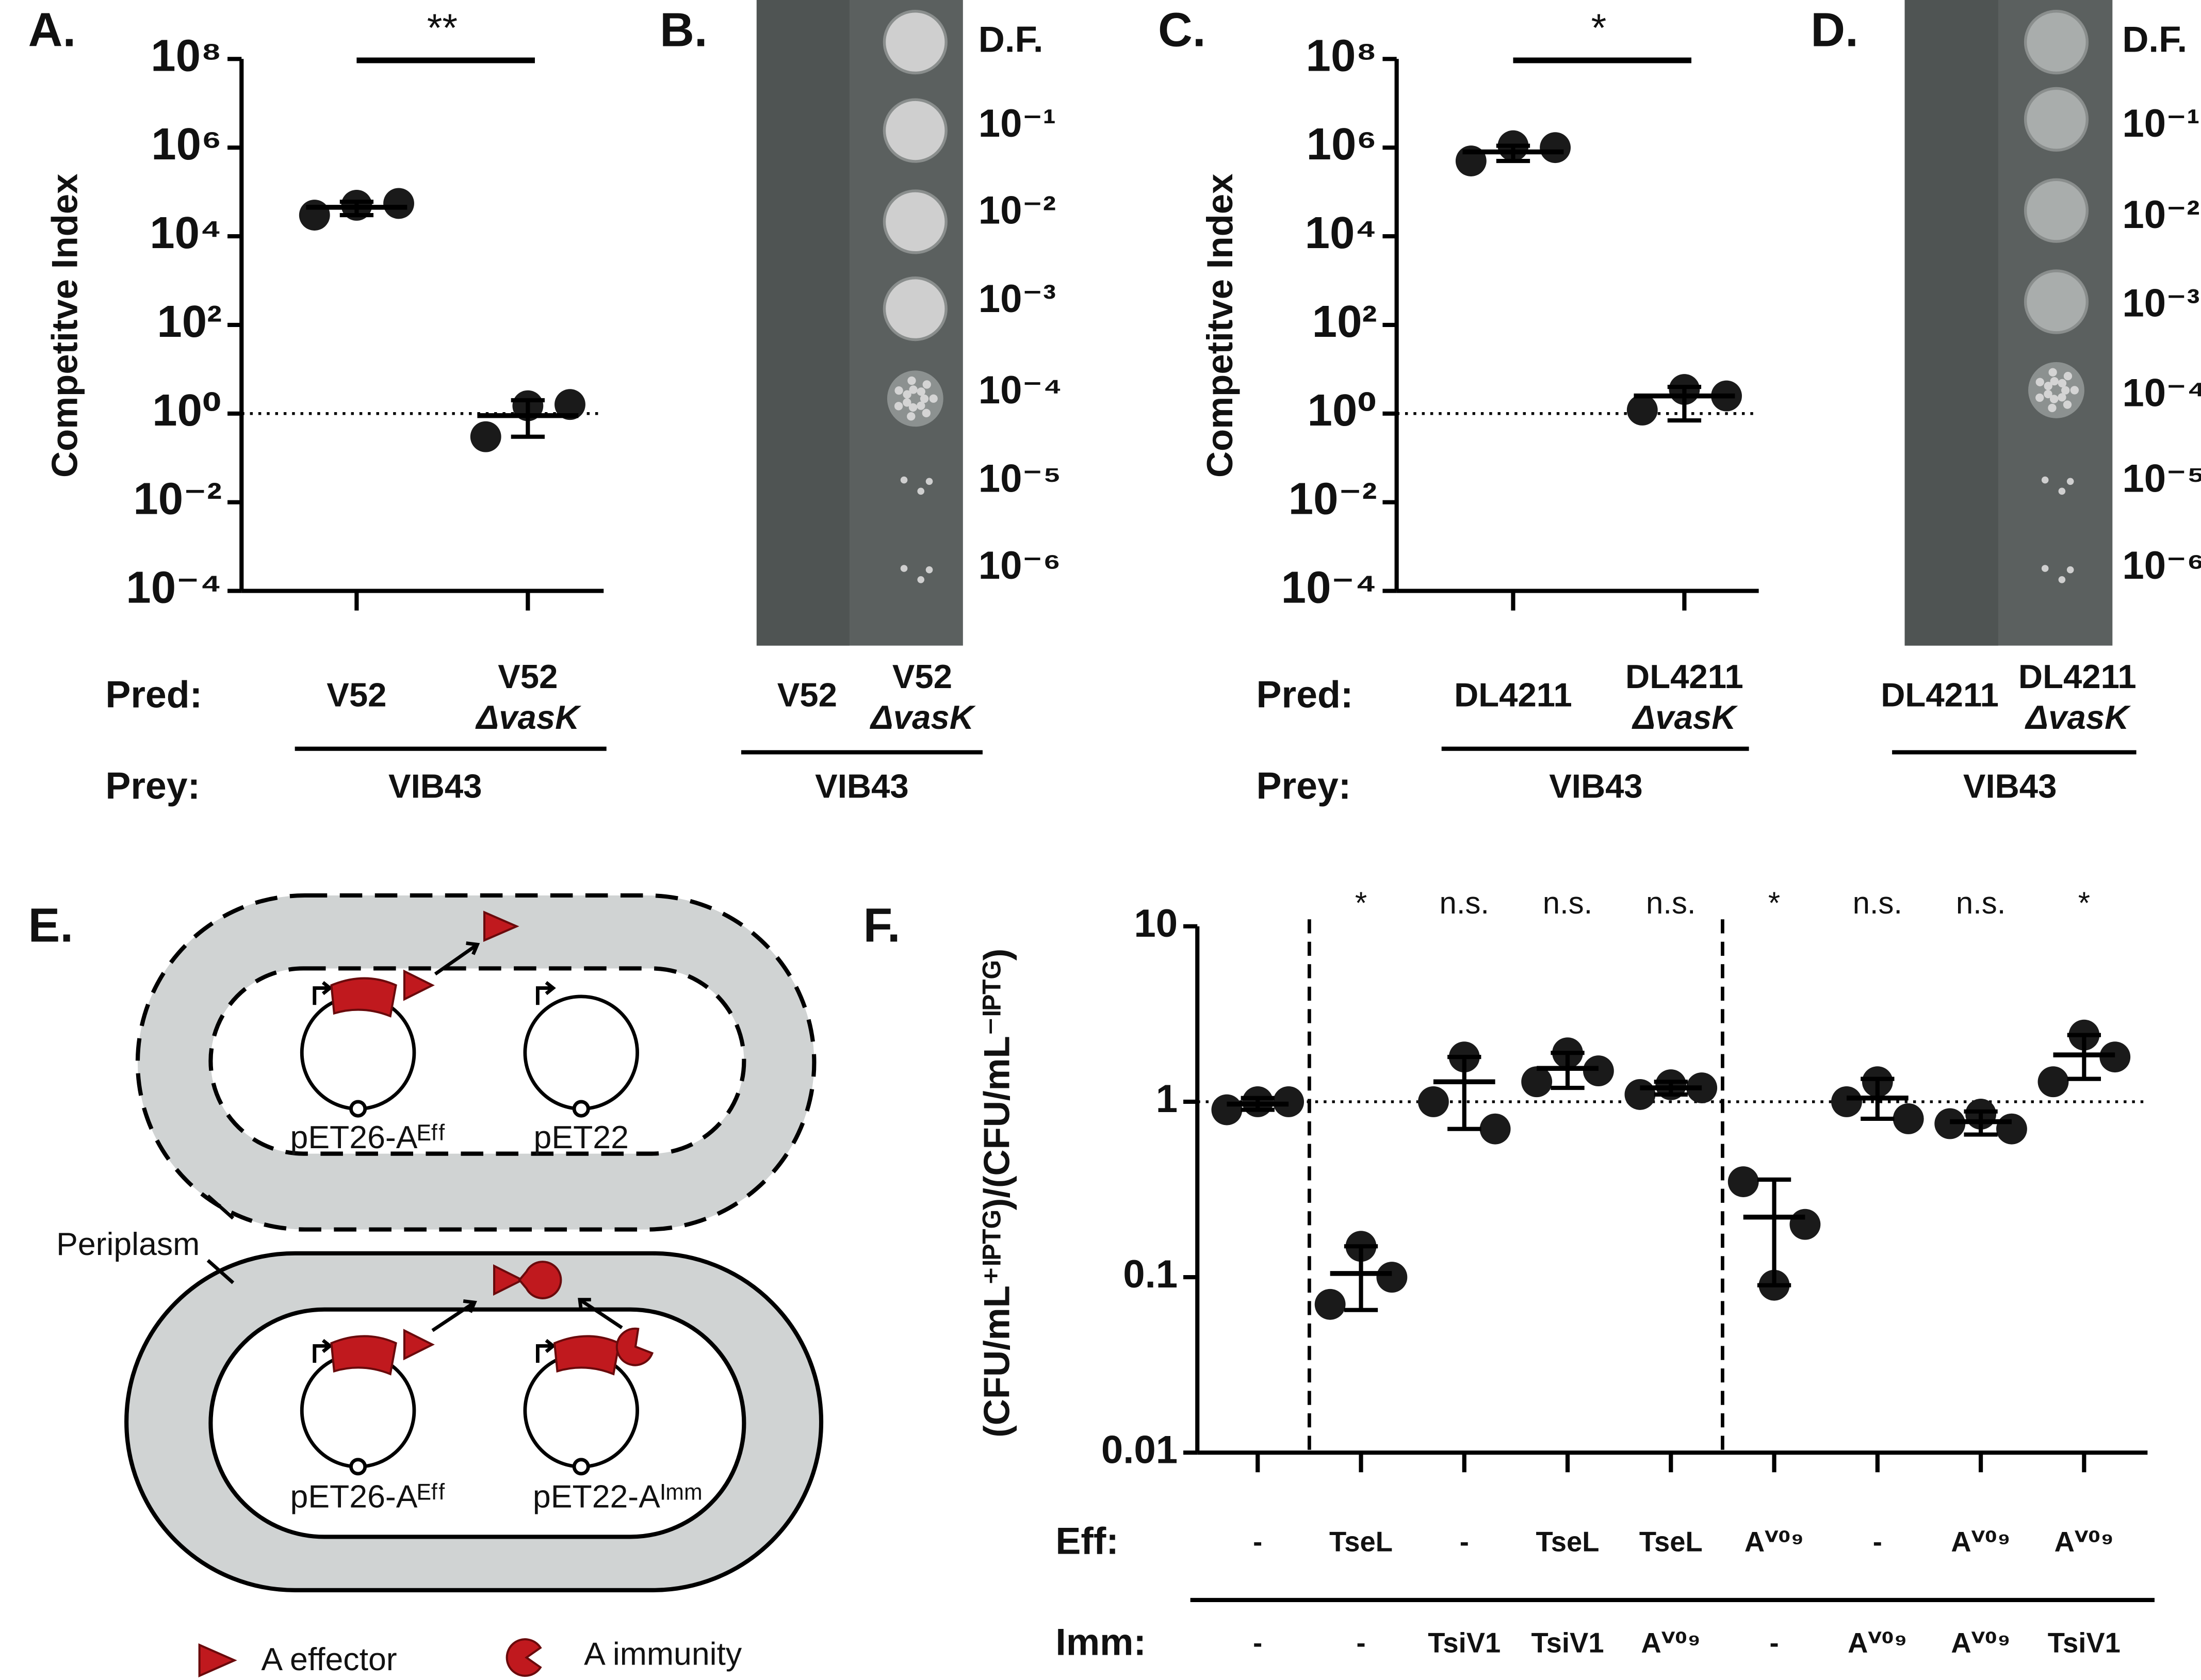 The height and width of the screenshot is (1680, 2201). What do you see at coordinates (663, 1654) in the screenshot?
I see `legend-label: A immunity` at bounding box center [663, 1654].